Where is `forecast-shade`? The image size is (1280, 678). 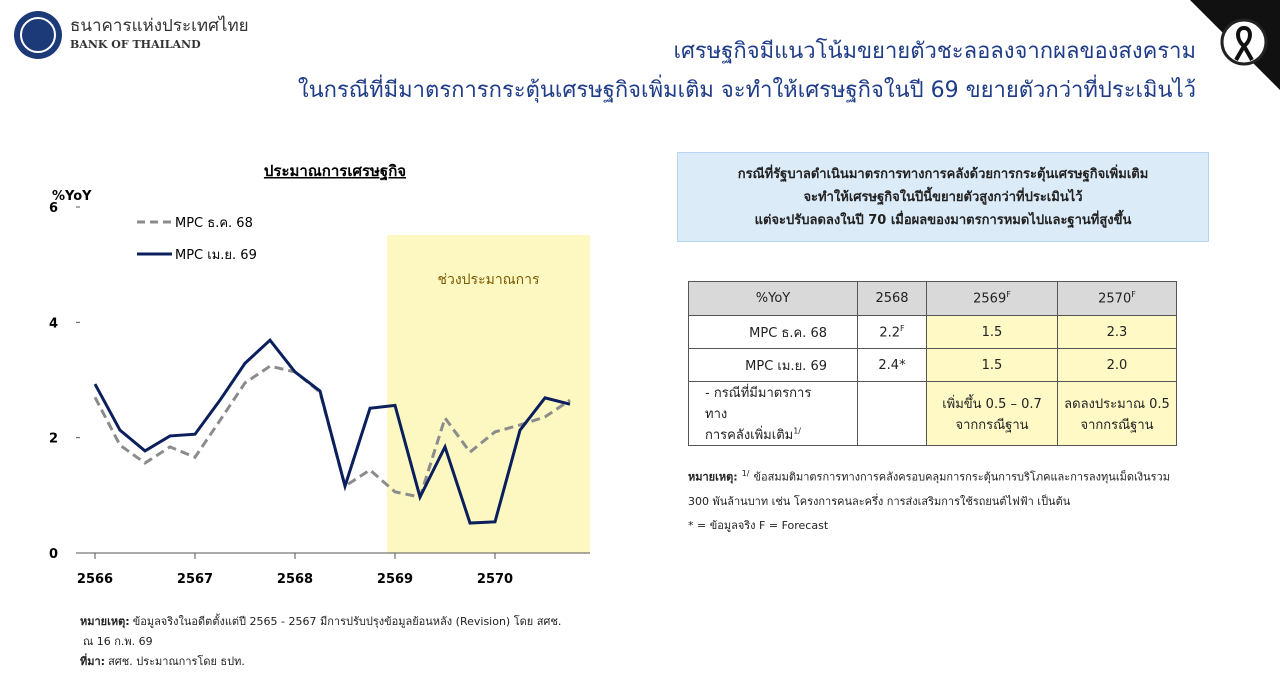 forecast-shade is located at coordinates (488, 394).